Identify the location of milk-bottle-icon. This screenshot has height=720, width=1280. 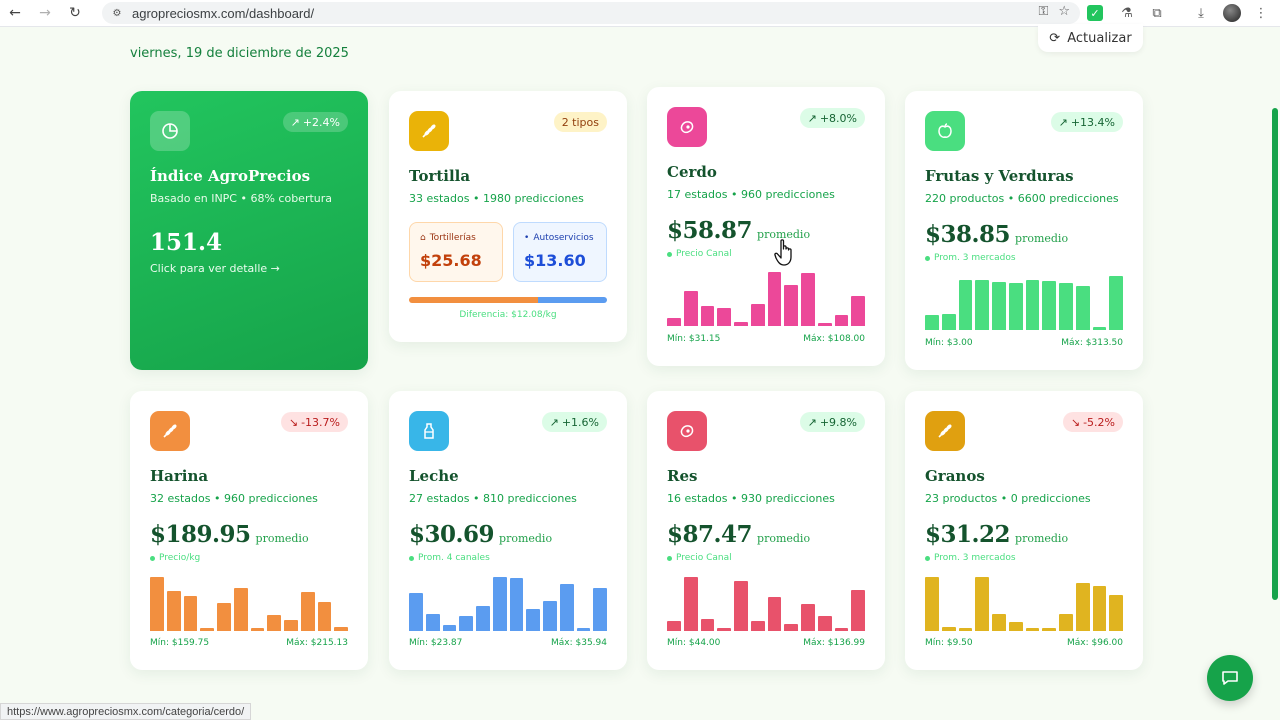
(429, 431).